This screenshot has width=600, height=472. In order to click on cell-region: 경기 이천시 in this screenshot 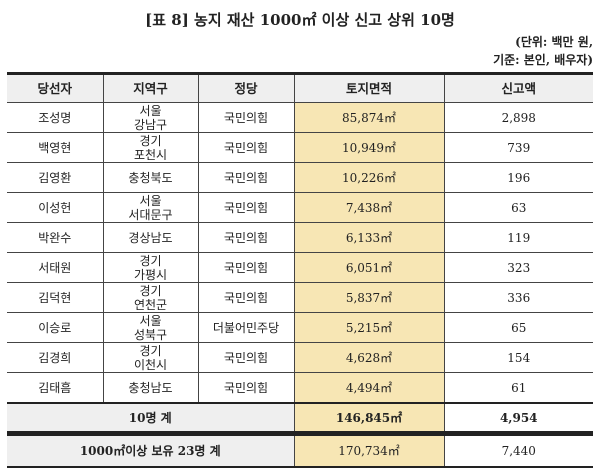, I will do `click(151, 357)`.